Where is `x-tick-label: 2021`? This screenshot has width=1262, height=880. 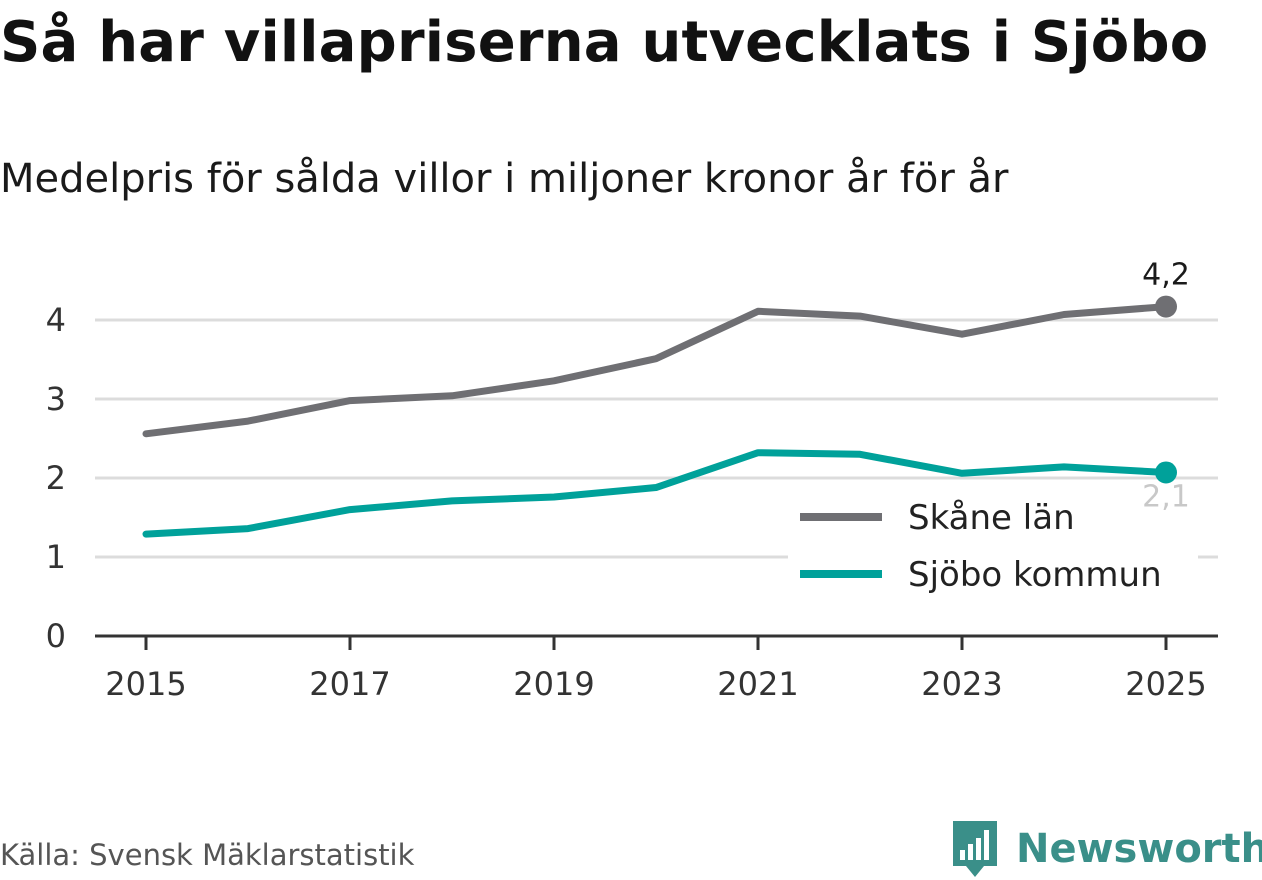
x-tick-label: 2021 is located at coordinates (757, 684).